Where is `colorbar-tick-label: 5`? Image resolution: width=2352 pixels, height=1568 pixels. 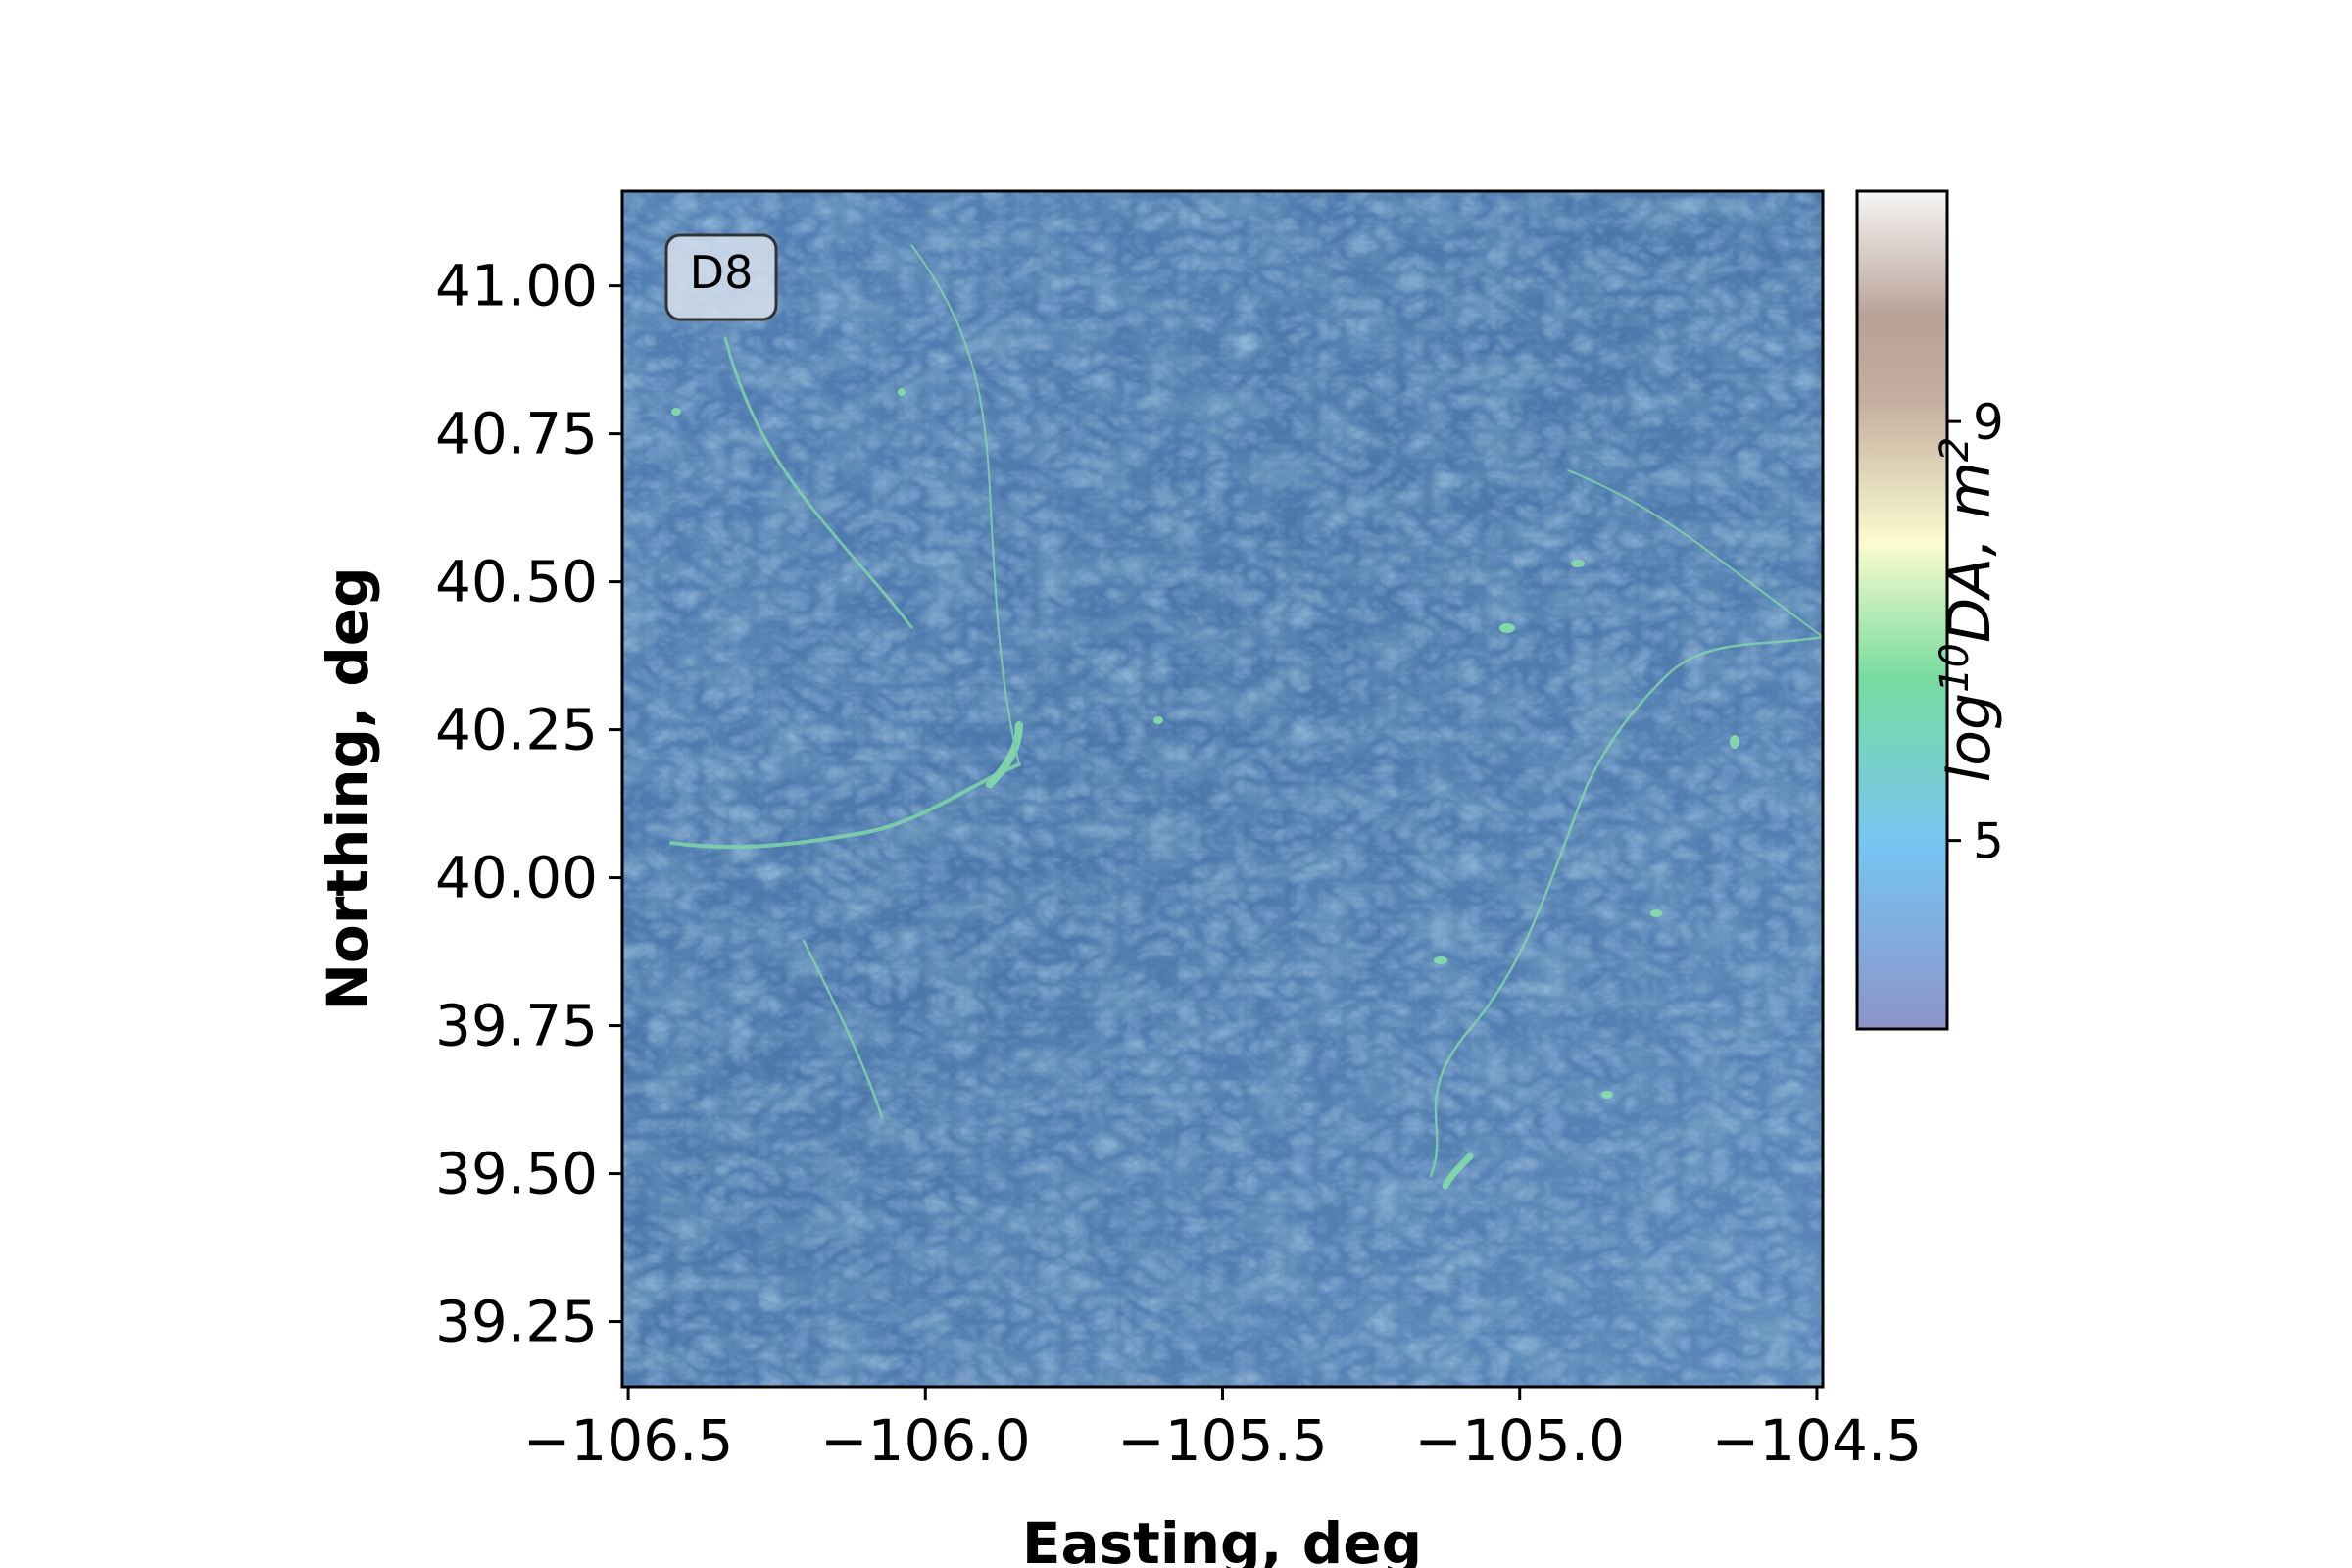 colorbar-tick-label: 5 is located at coordinates (1988, 842).